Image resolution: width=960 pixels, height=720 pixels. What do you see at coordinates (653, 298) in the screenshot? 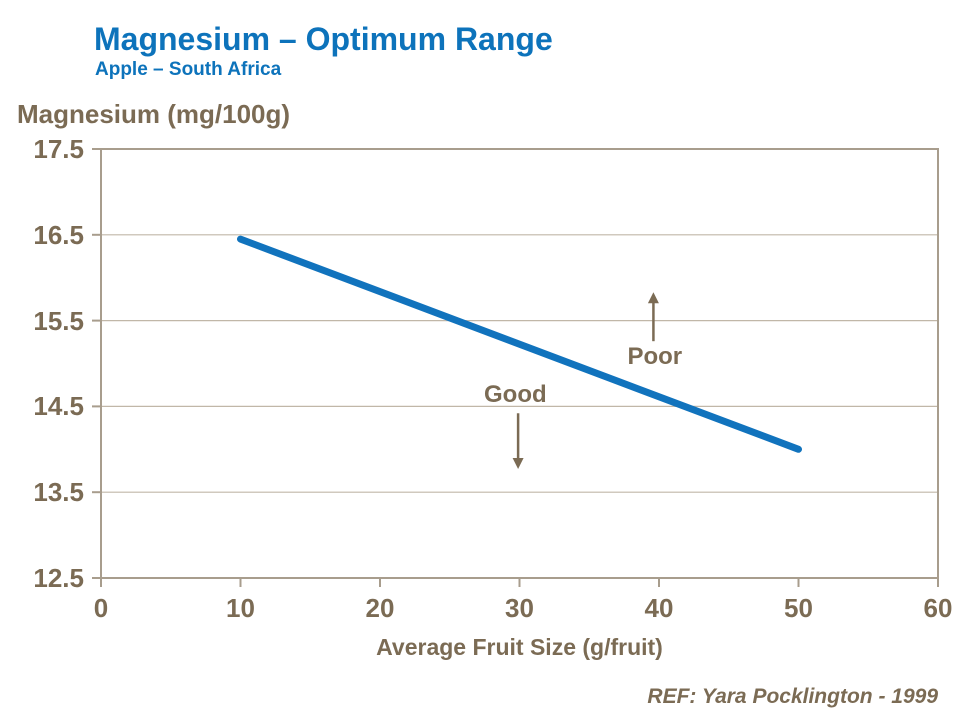
I see `poor-arrow-head` at bounding box center [653, 298].